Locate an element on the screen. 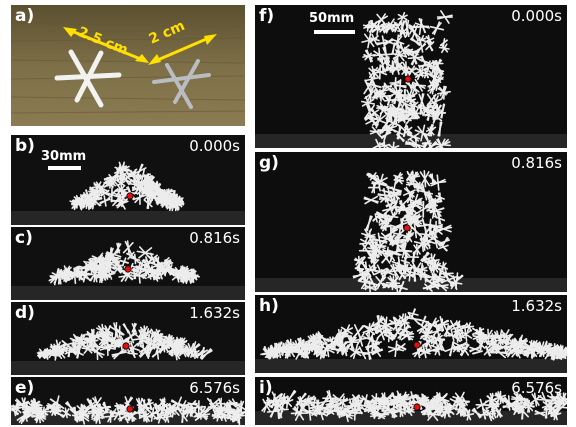 Image resolution: width=576 pixels, height=427 pixels. panel-b: 30mm b) 0.000s is located at coordinates (128, 180).